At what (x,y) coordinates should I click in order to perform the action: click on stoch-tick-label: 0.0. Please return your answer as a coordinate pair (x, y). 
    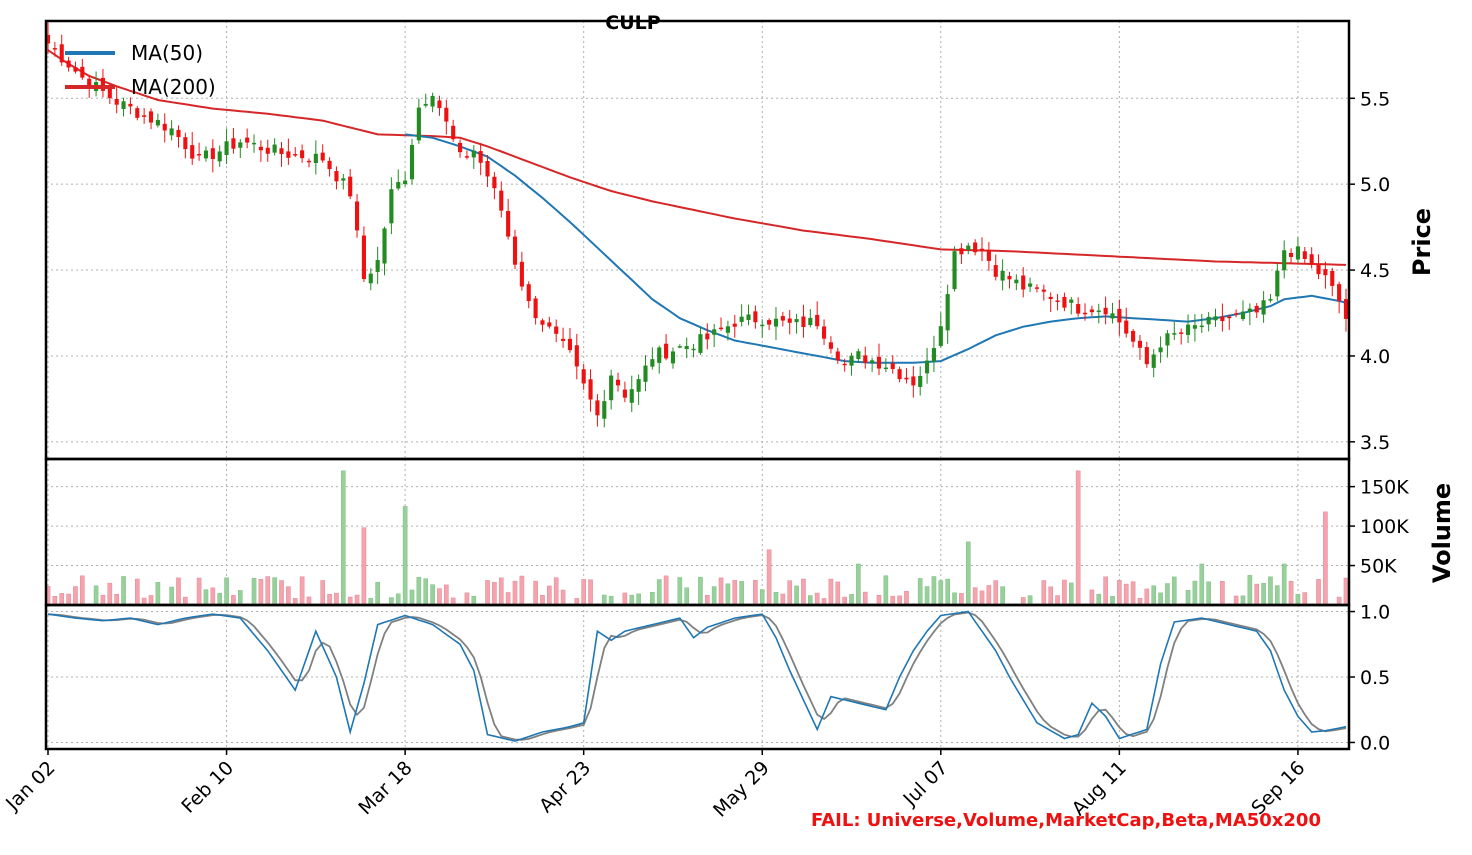
    Looking at the image, I should click on (1375, 743).